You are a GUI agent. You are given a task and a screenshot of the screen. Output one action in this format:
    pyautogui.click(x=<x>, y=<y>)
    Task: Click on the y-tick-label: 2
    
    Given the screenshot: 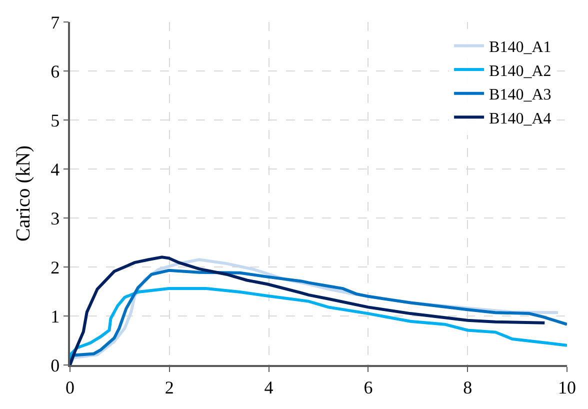 What is the action you would take?
    pyautogui.click(x=55, y=267)
    